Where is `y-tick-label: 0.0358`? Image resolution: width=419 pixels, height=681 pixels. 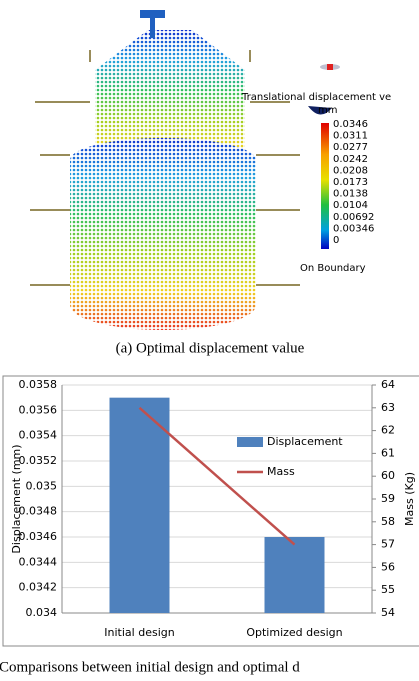
y-tick-label: 0.0358 is located at coordinates (38, 384).